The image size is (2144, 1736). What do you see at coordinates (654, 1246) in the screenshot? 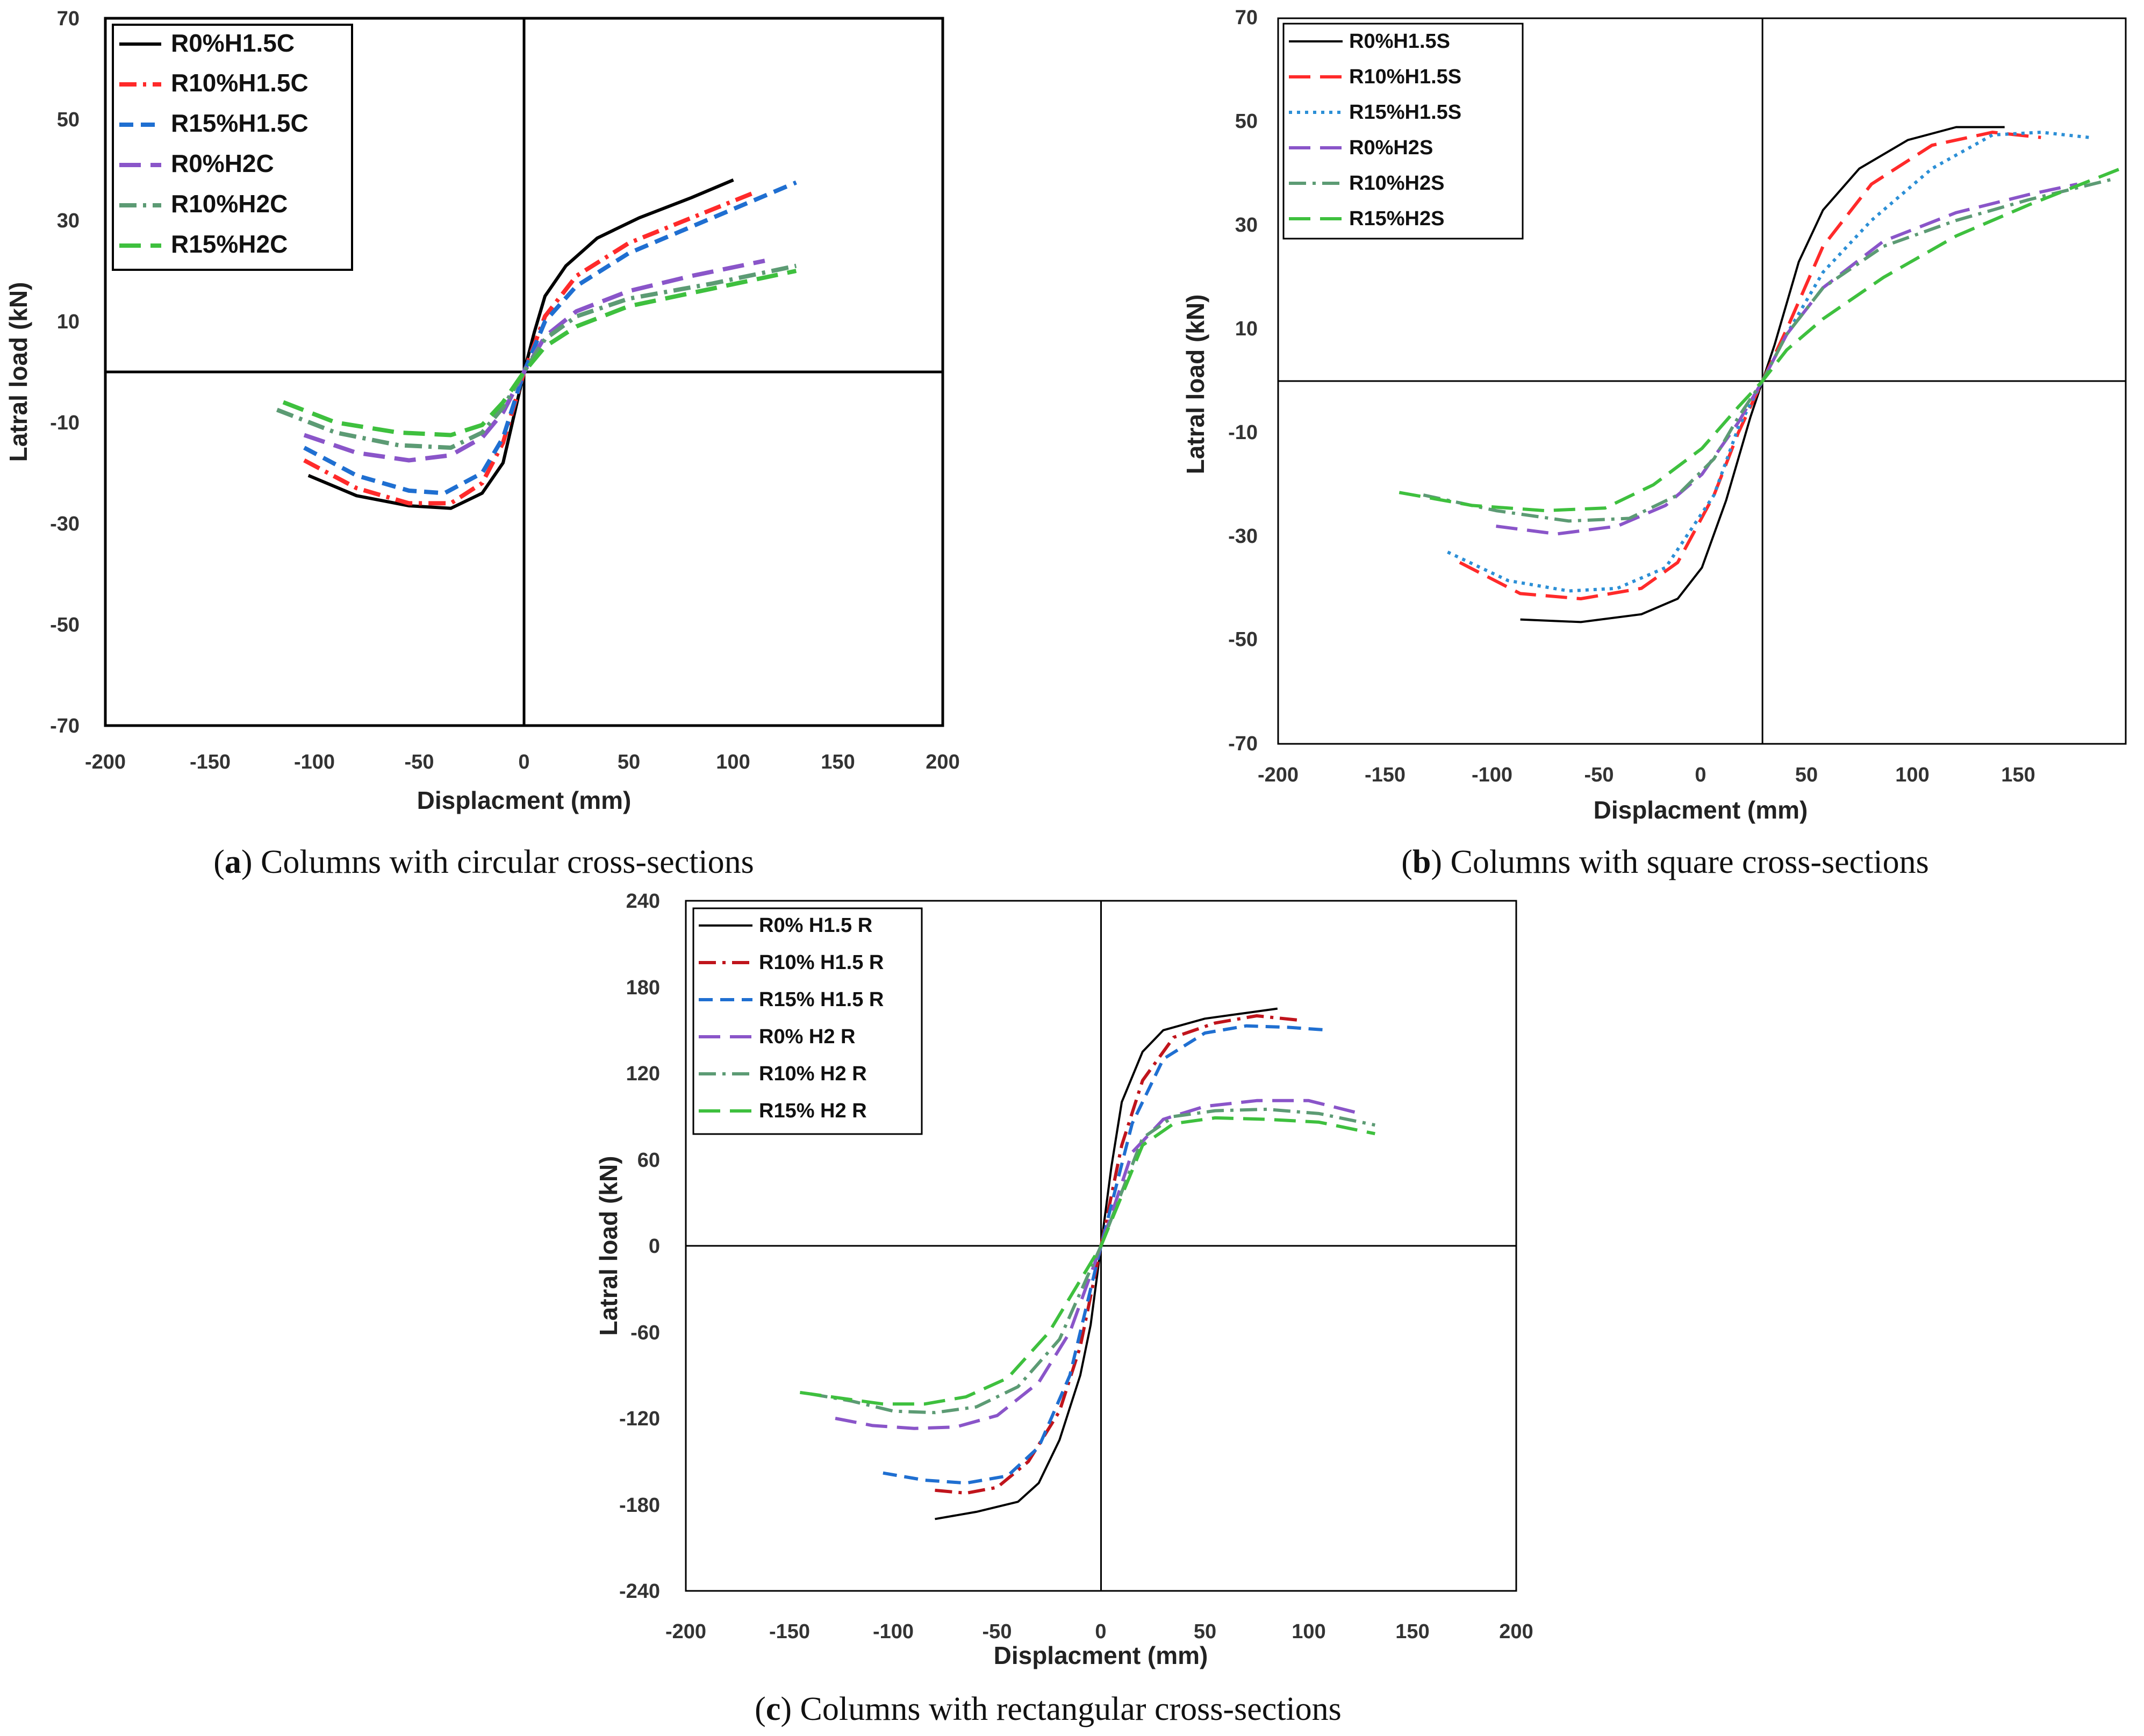
I see `y-tick-label: 0` at bounding box center [654, 1246].